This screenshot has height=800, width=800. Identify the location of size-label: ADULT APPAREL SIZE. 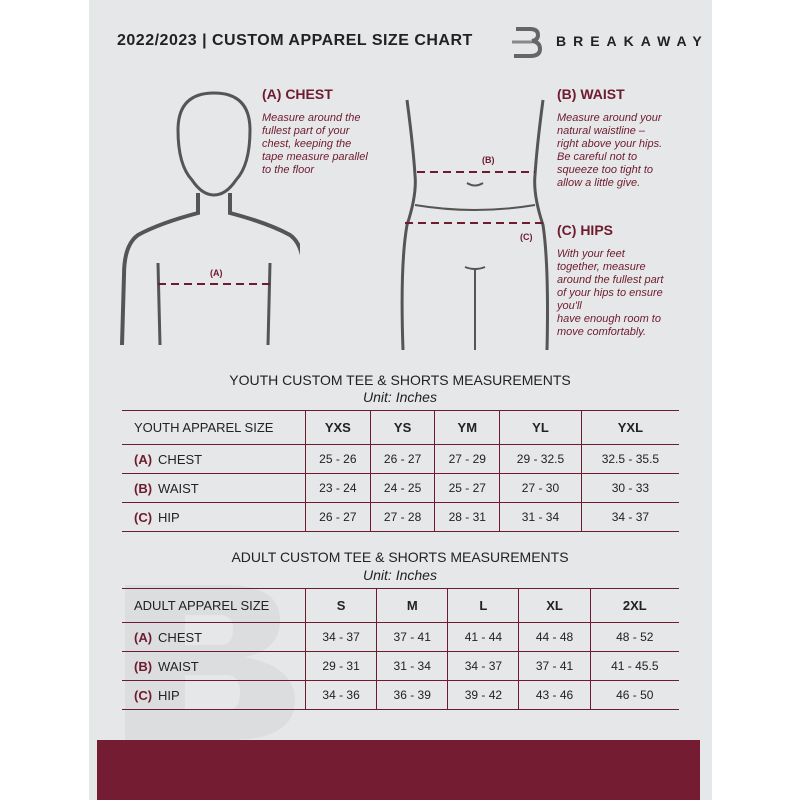
(214, 605).